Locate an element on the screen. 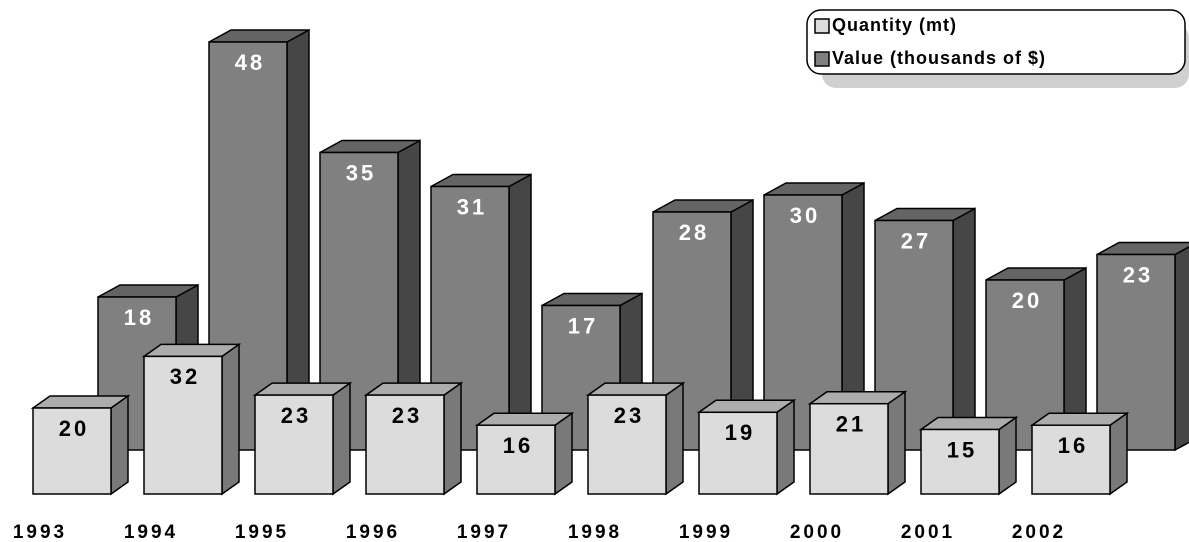 The height and width of the screenshot is (542, 1189). legend: Quantity (mt) Value (thousands of $) is located at coordinates (997, 48).